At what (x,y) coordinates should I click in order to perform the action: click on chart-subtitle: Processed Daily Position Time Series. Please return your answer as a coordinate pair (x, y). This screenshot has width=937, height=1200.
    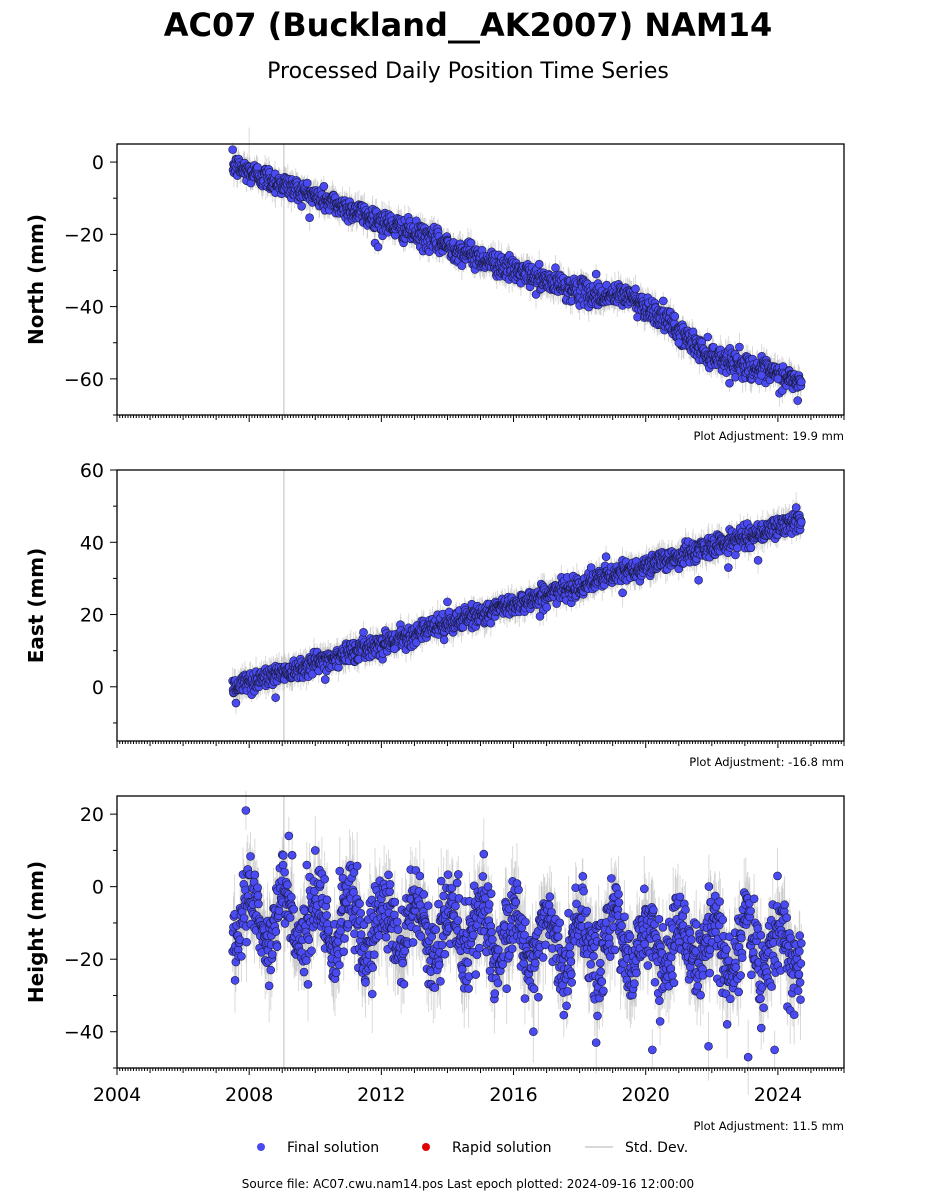
    Looking at the image, I should click on (468, 71).